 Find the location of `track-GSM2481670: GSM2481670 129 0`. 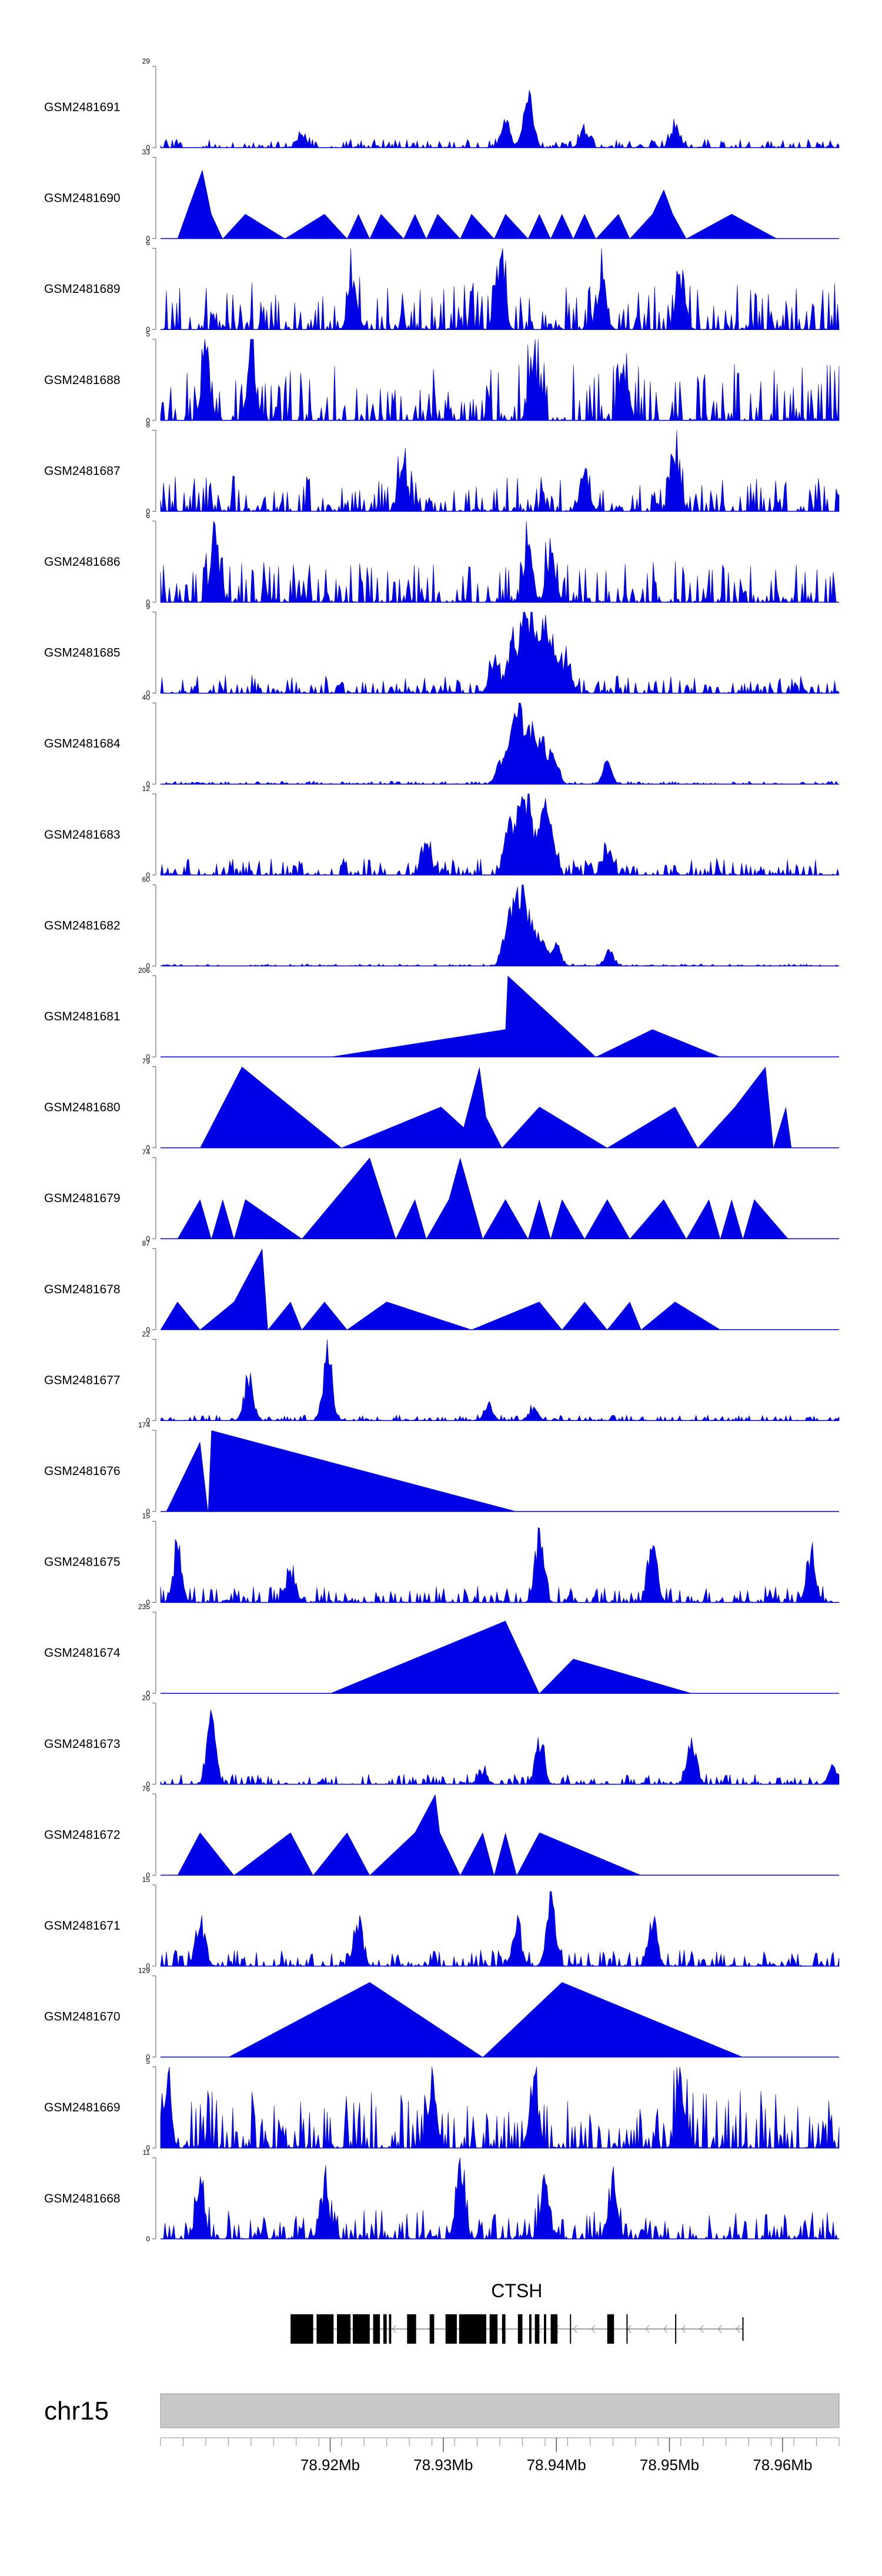

track-GSM2481670: GSM2481670 129 0 is located at coordinates (441, 2014).